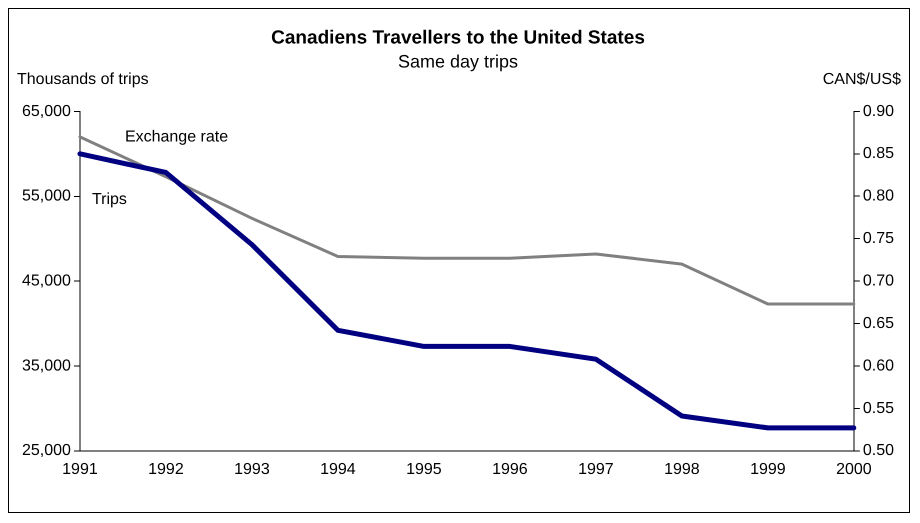 This screenshot has width=920, height=523. What do you see at coordinates (47, 111) in the screenshot?
I see `y-tick-label: 65,000` at bounding box center [47, 111].